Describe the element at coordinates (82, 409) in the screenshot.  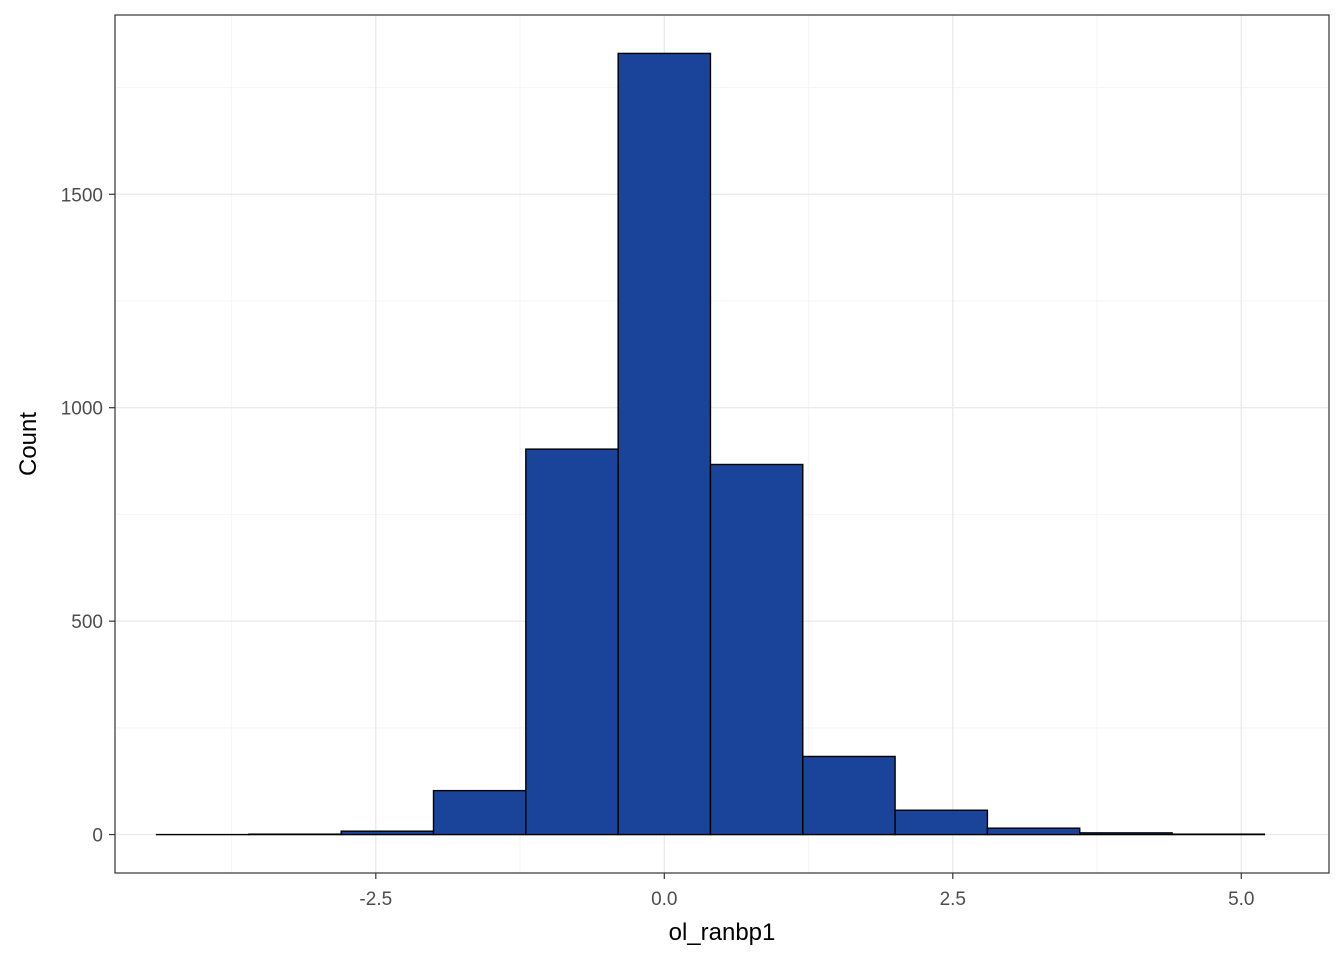
I see `y-tick-label: 1000` at that location.